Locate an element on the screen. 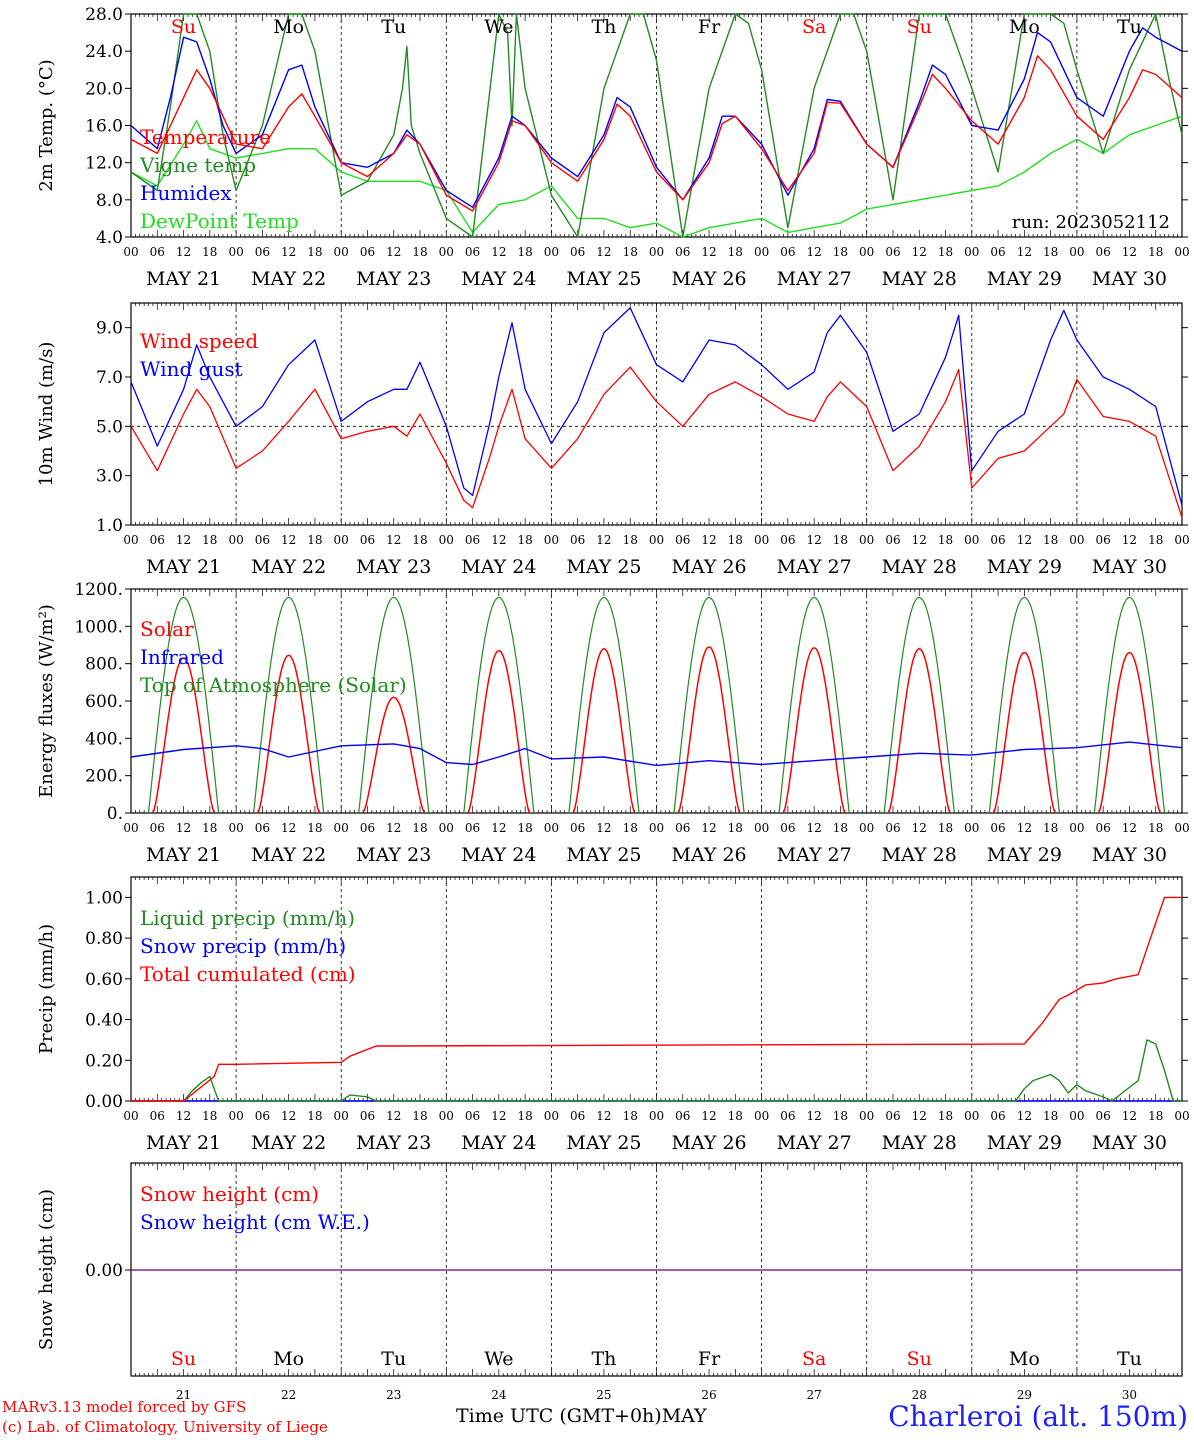 Image resolution: width=1194 pixels, height=1440 pixels. temp-date-label: MAY 26 is located at coordinates (708, 279).